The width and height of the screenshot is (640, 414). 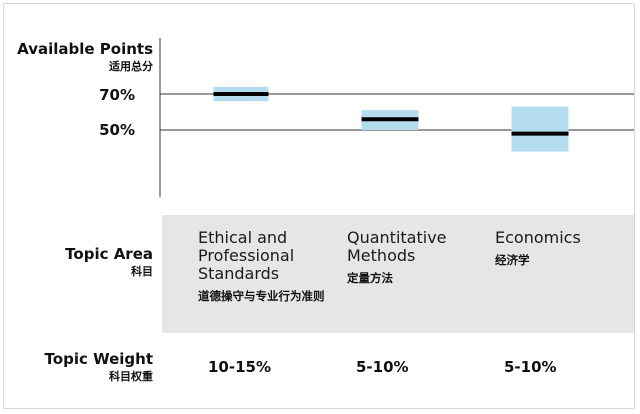 What do you see at coordinates (109, 254) in the screenshot?
I see `topic-area-en: Topic Area` at bounding box center [109, 254].